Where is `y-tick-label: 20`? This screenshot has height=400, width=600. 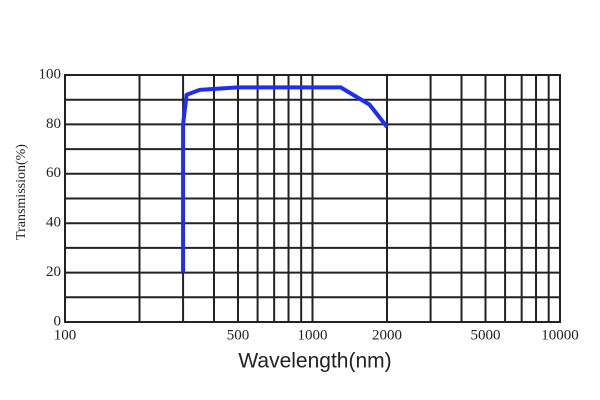
y-tick-label: 20 is located at coordinates (53, 272).